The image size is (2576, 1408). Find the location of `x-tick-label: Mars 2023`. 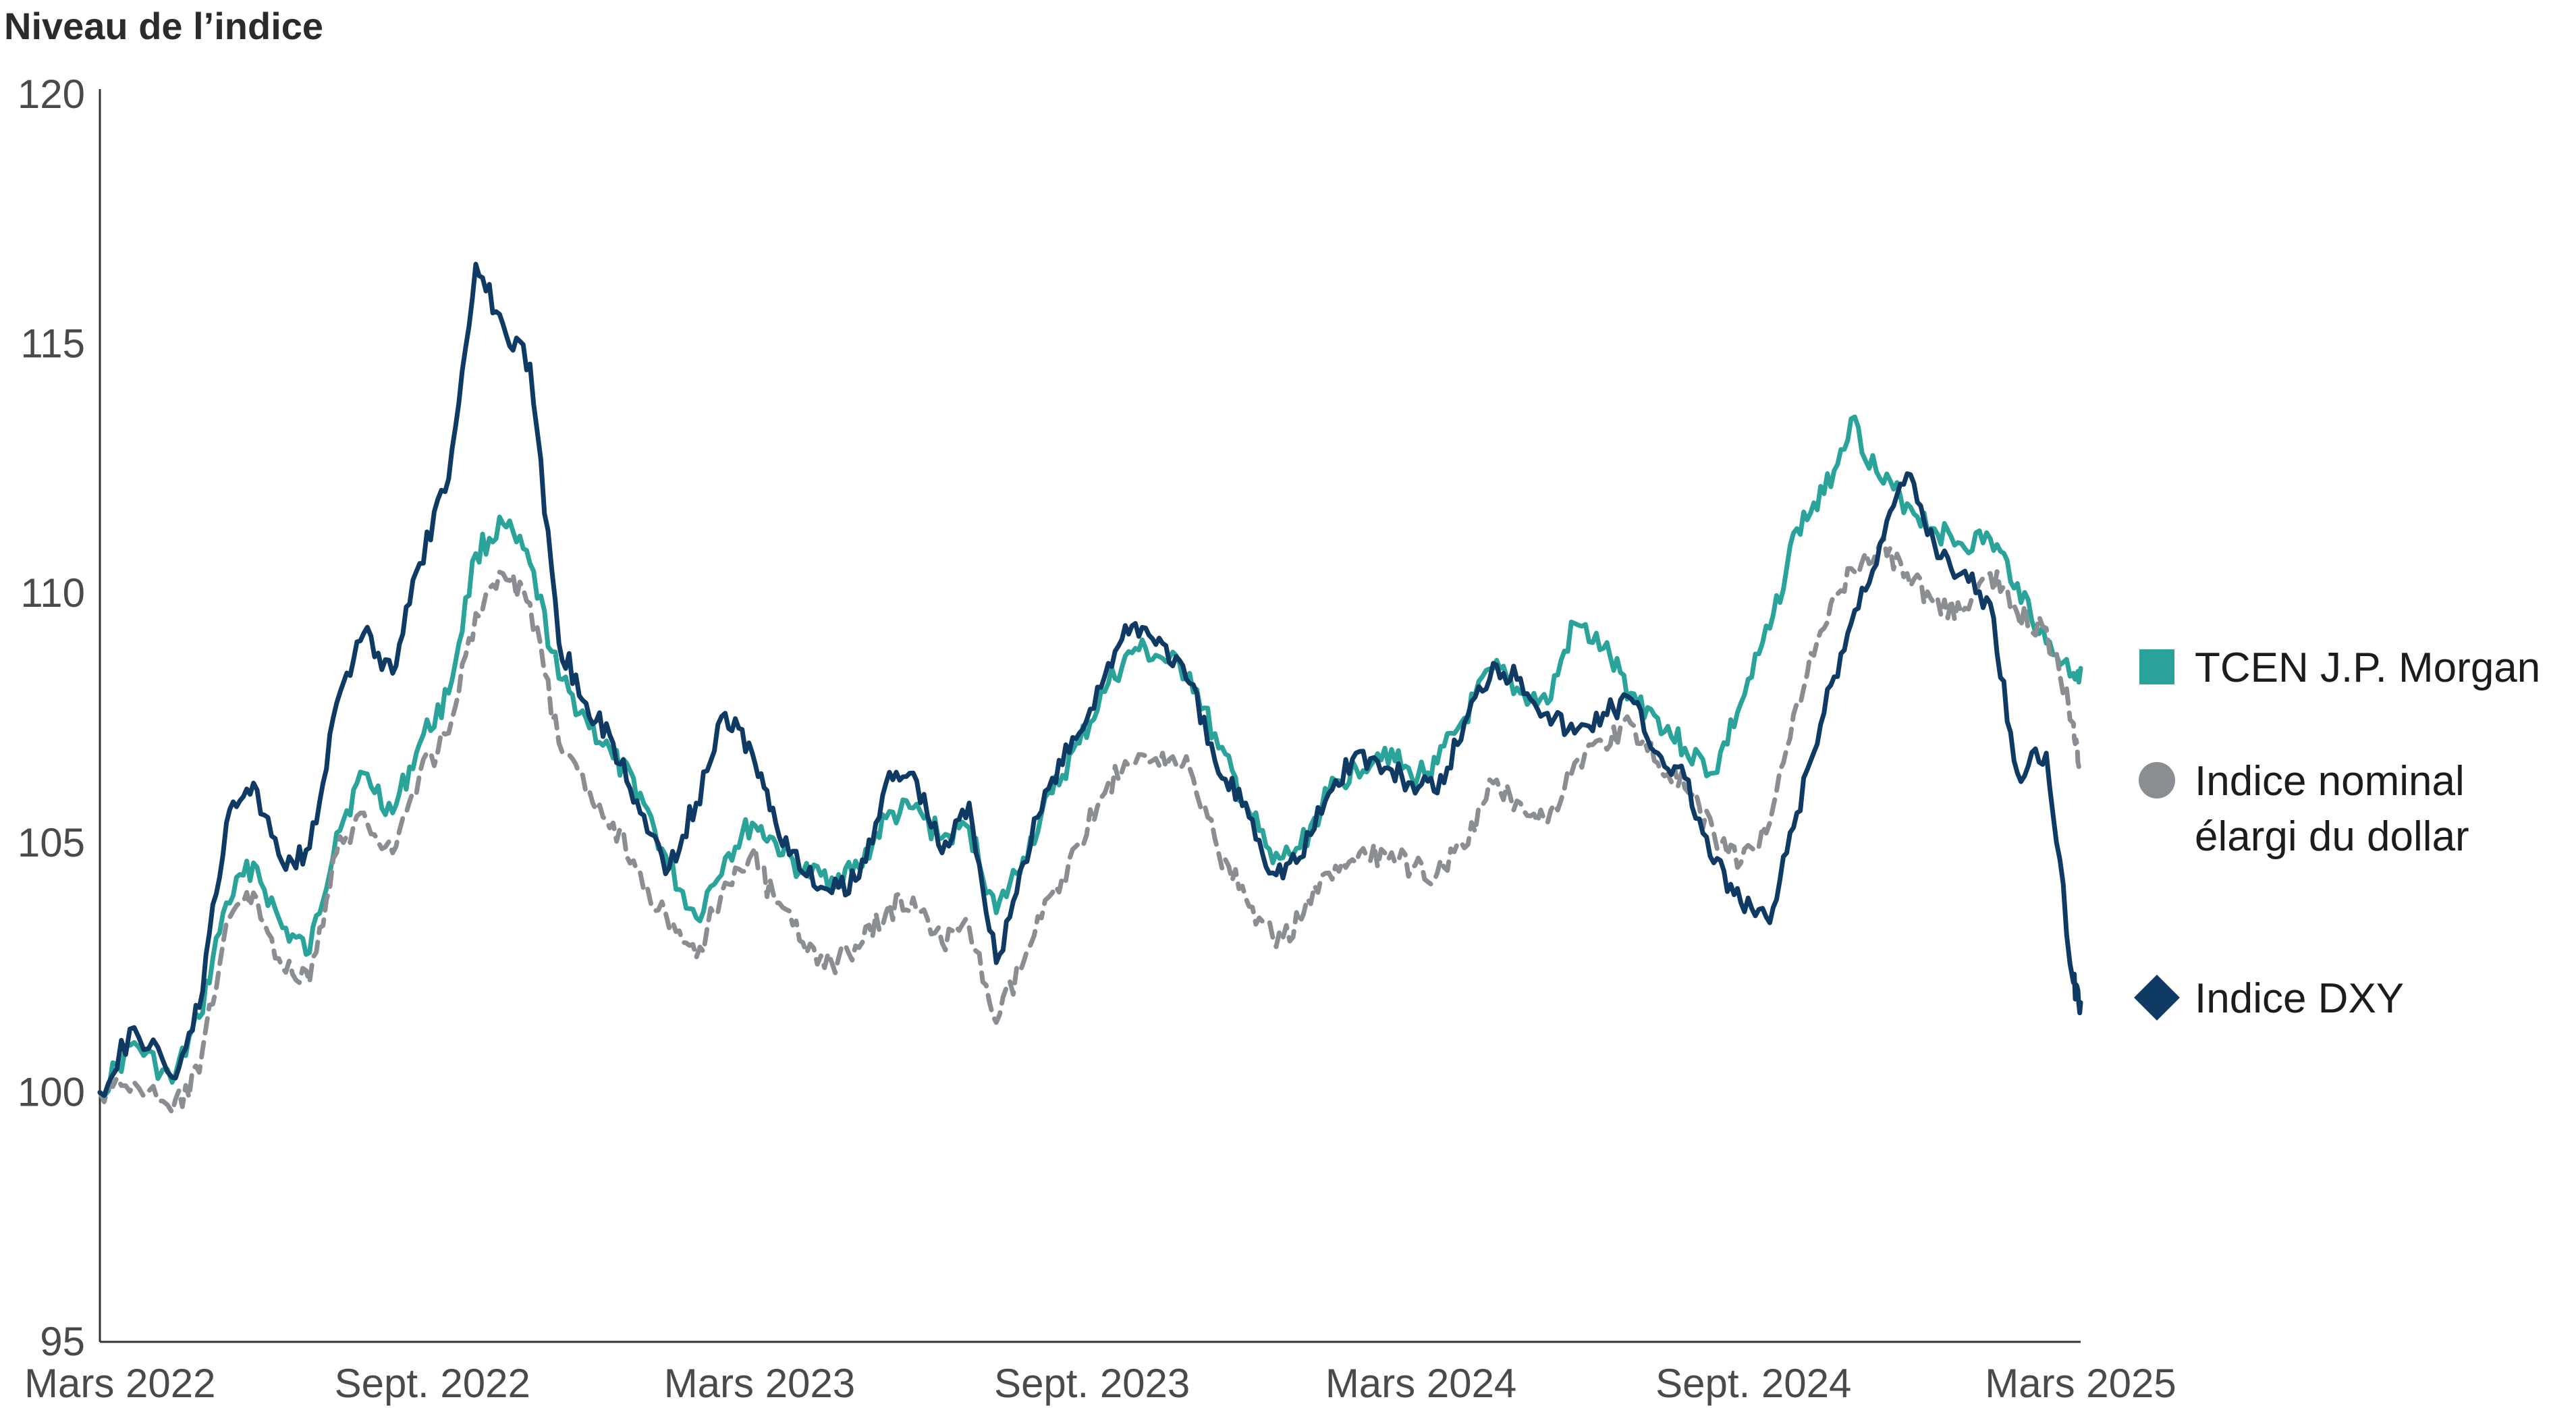

x-tick-label: Mars 2023 is located at coordinates (759, 1383).